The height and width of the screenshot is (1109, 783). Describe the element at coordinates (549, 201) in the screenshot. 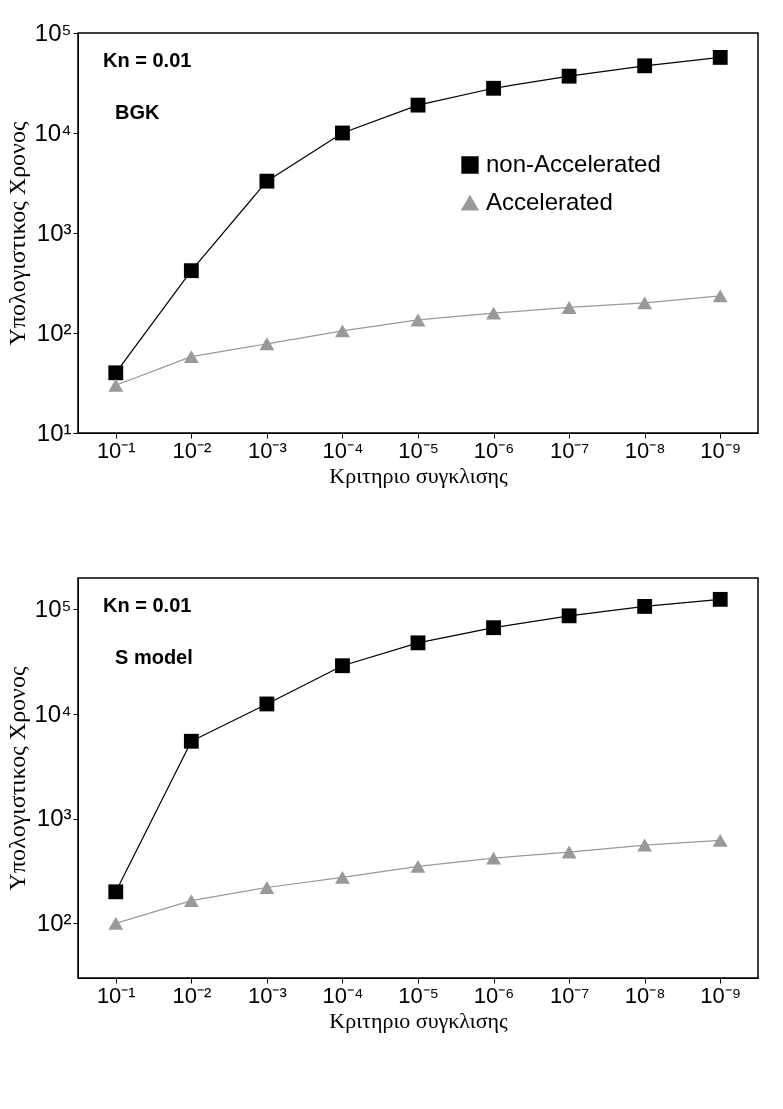

I see `legend-label: Accelerated` at that location.